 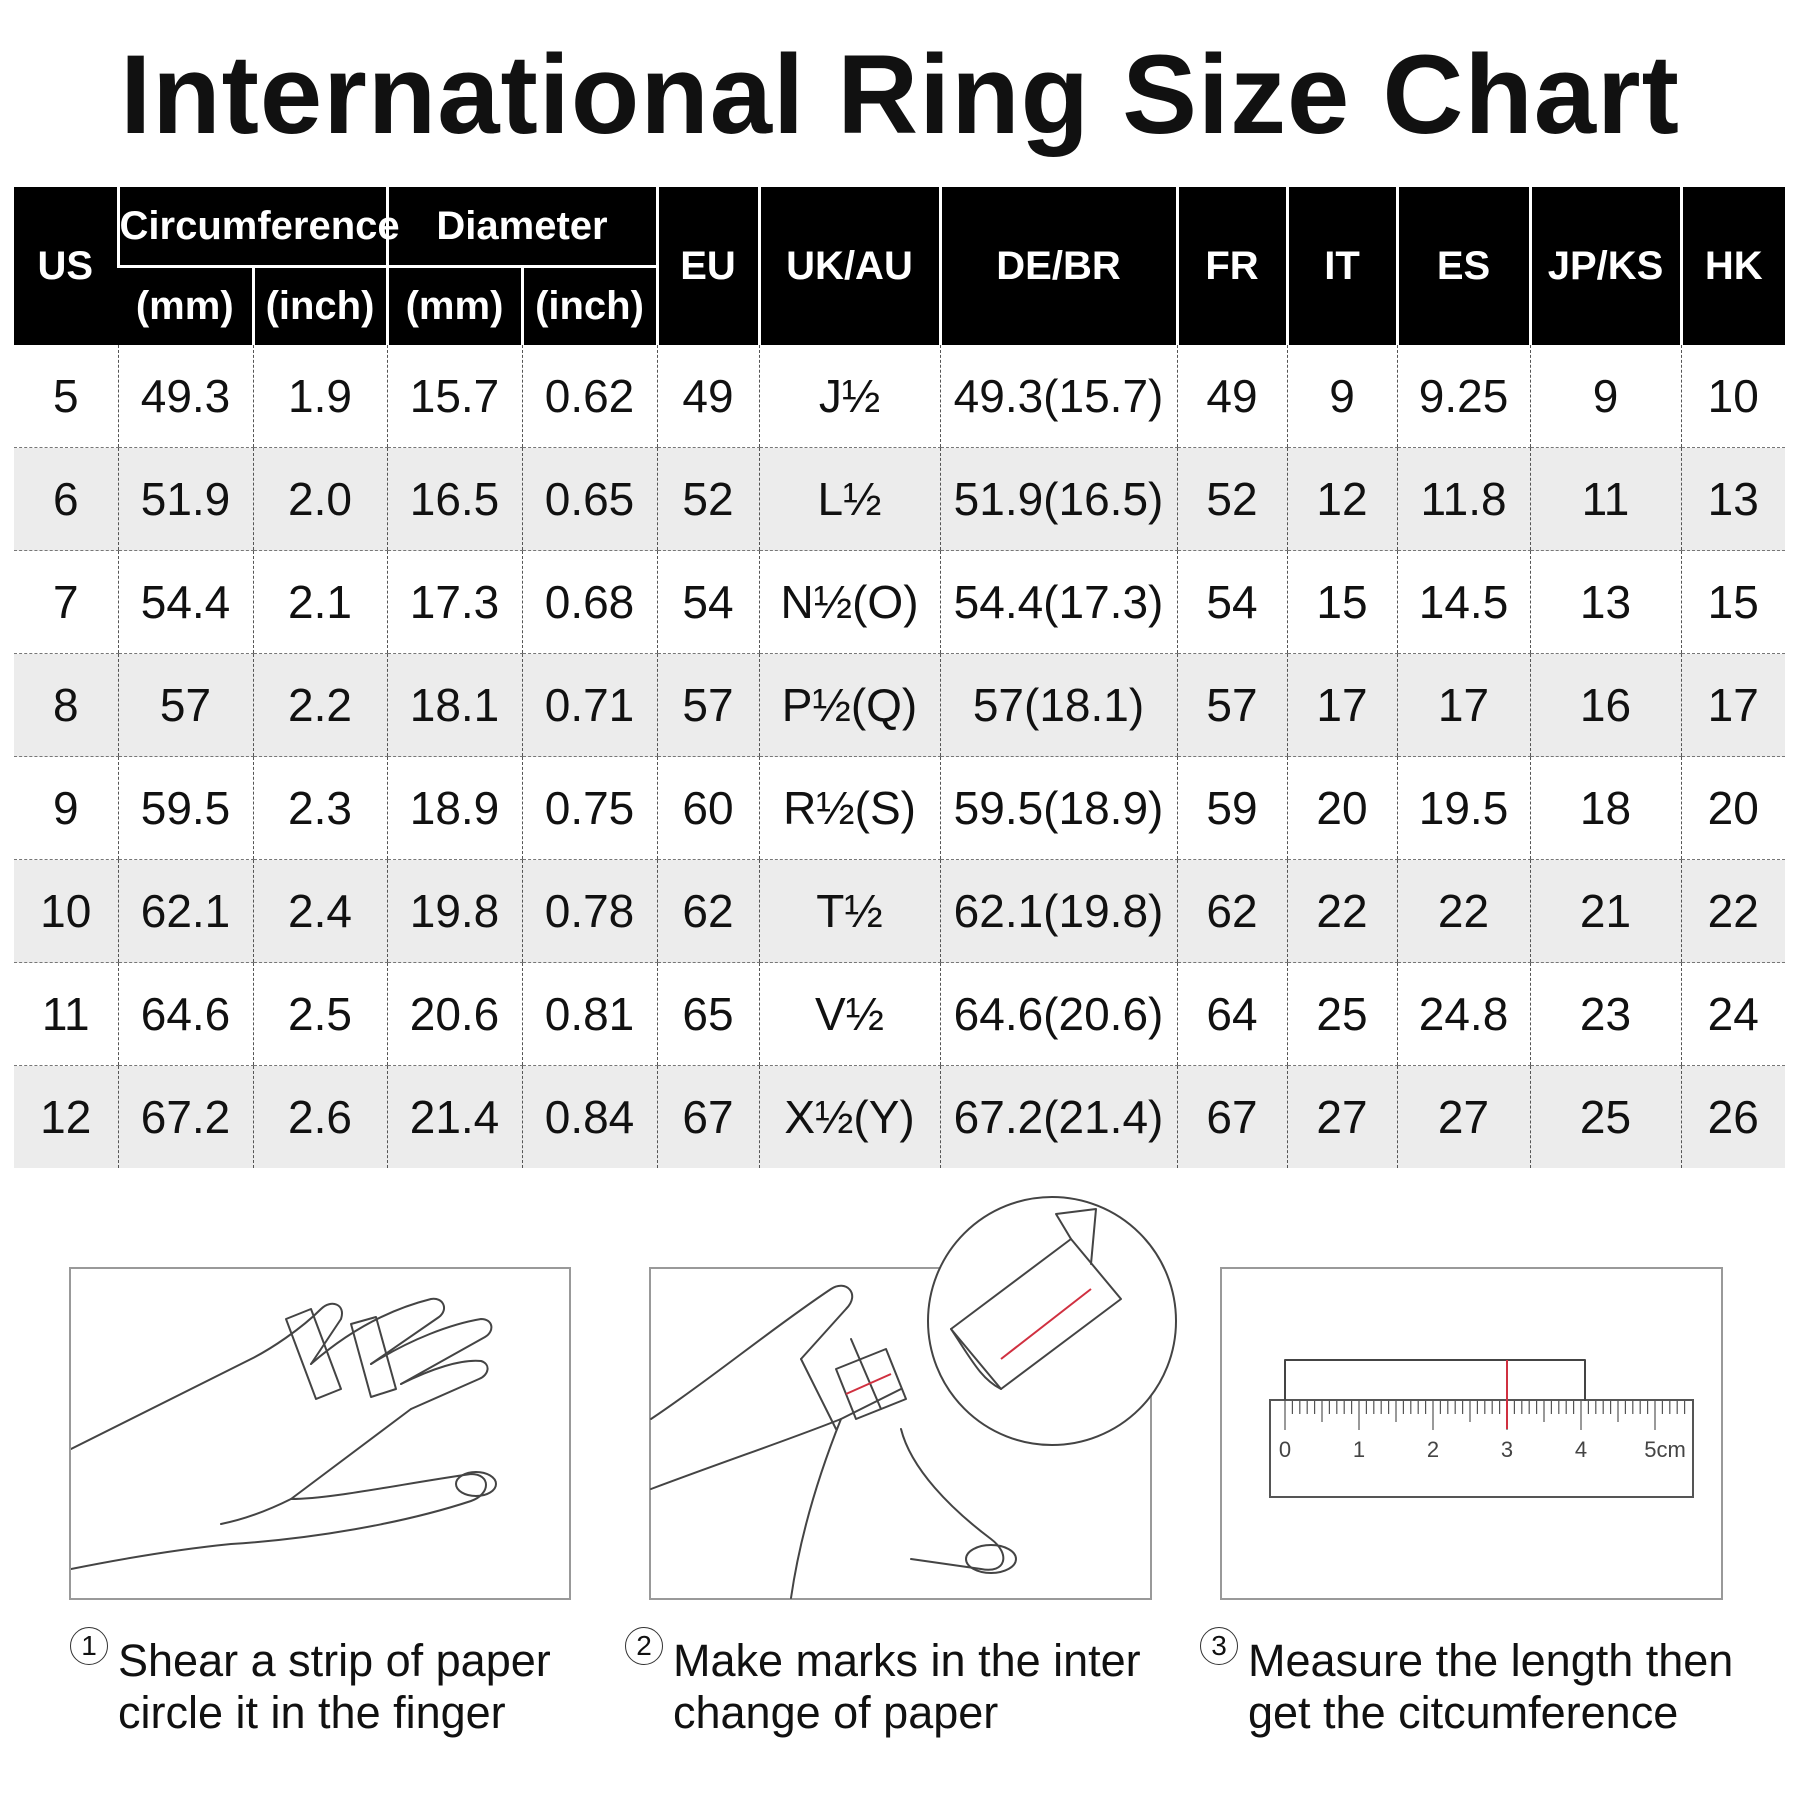 I want to click on table-cell: 57(18.1), so click(x=1058, y=705).